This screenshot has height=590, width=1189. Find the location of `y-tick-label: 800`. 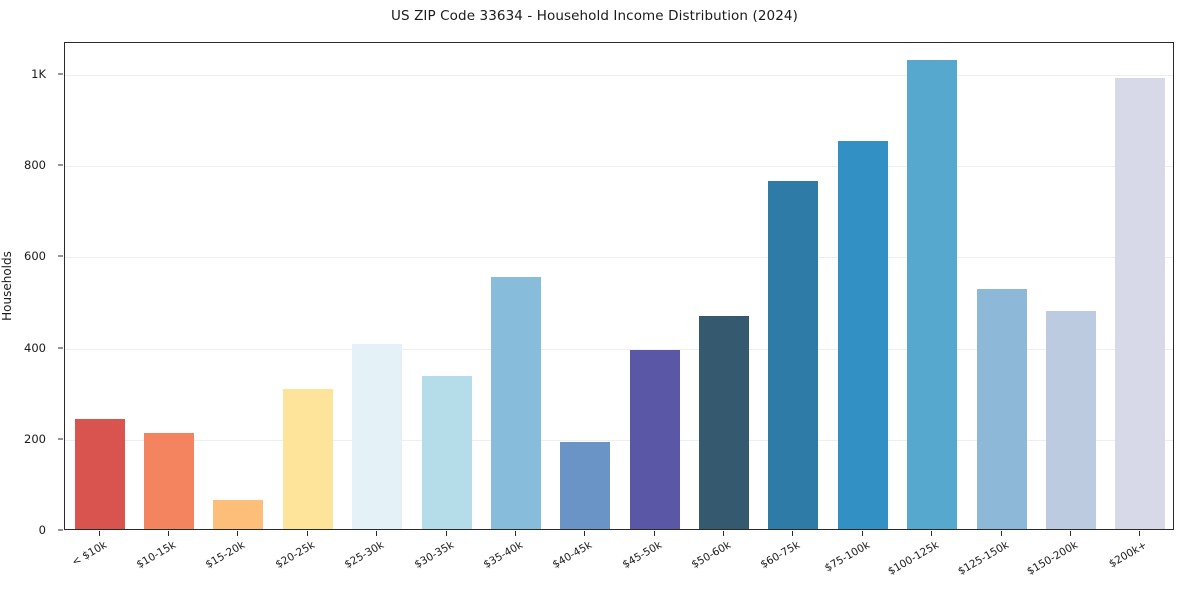

y-tick-label: 800 is located at coordinates (35, 165).